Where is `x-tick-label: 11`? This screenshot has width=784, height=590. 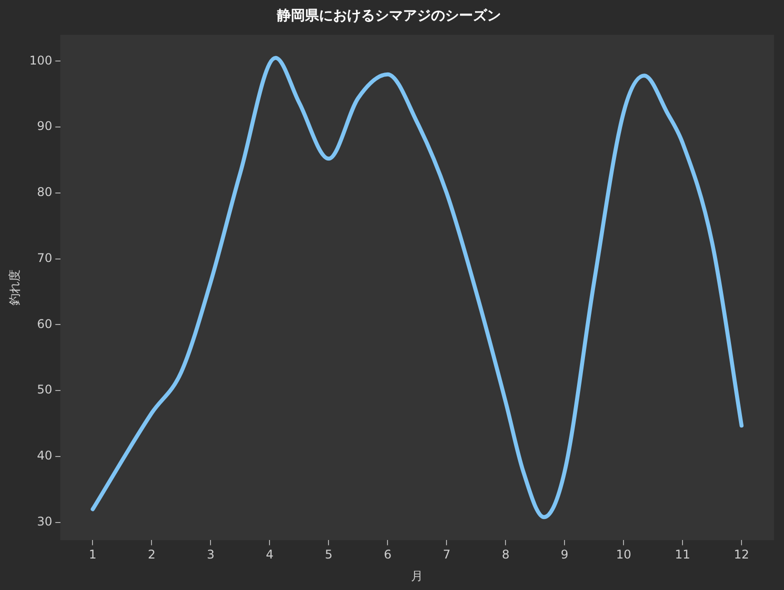
x-tick-label: 11 is located at coordinates (682, 555).